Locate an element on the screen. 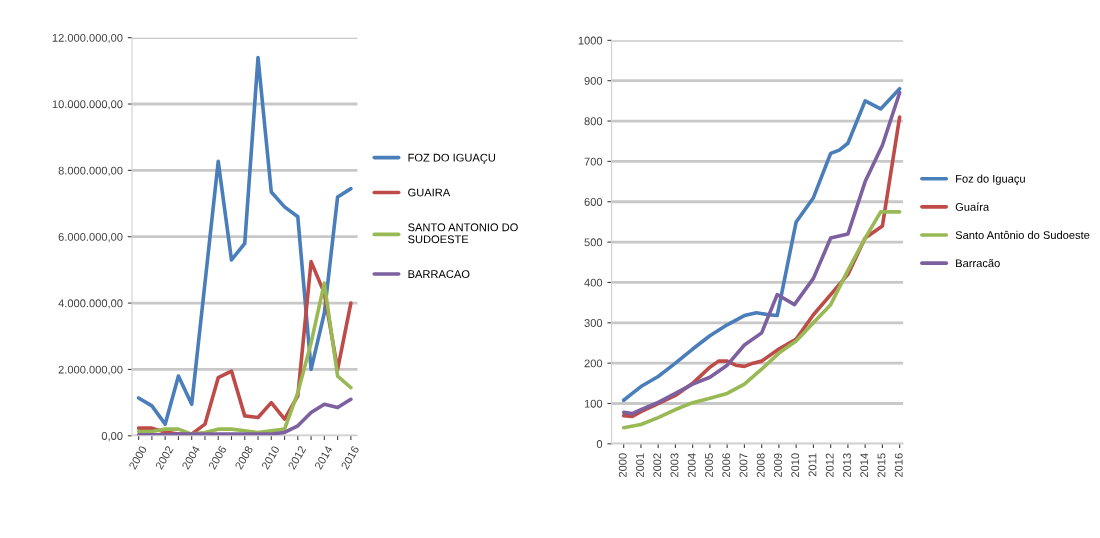 The width and height of the screenshot is (1100, 538). x-tick-label: 2005 is located at coordinates (709, 465).